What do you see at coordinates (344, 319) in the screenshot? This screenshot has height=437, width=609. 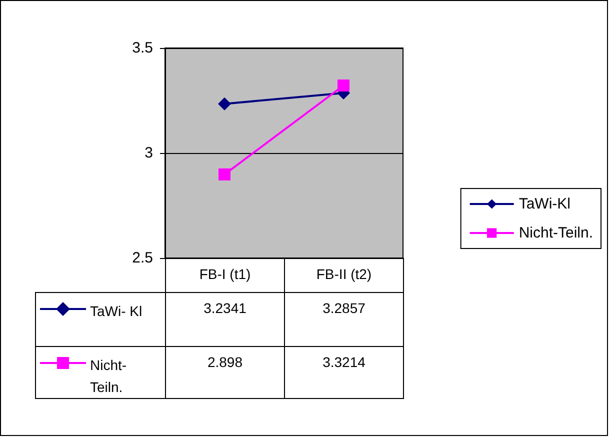 I see `data-label: 3.2857` at bounding box center [344, 319].